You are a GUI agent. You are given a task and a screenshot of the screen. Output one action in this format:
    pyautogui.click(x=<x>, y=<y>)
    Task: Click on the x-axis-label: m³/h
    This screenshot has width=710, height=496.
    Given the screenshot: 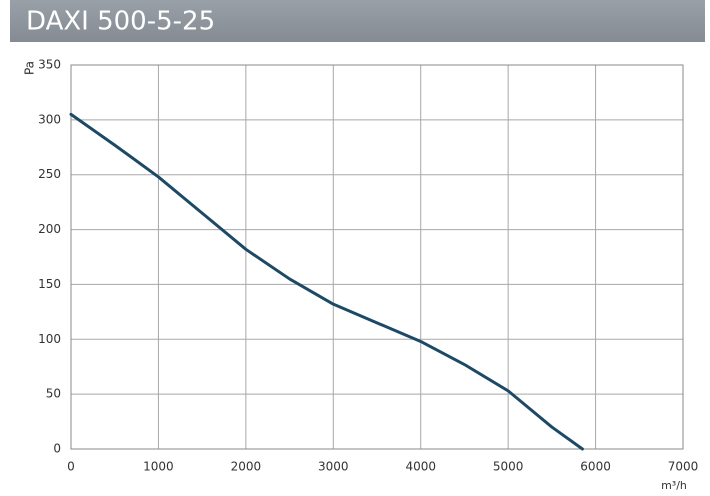 What is the action you would take?
    pyautogui.click(x=674, y=485)
    